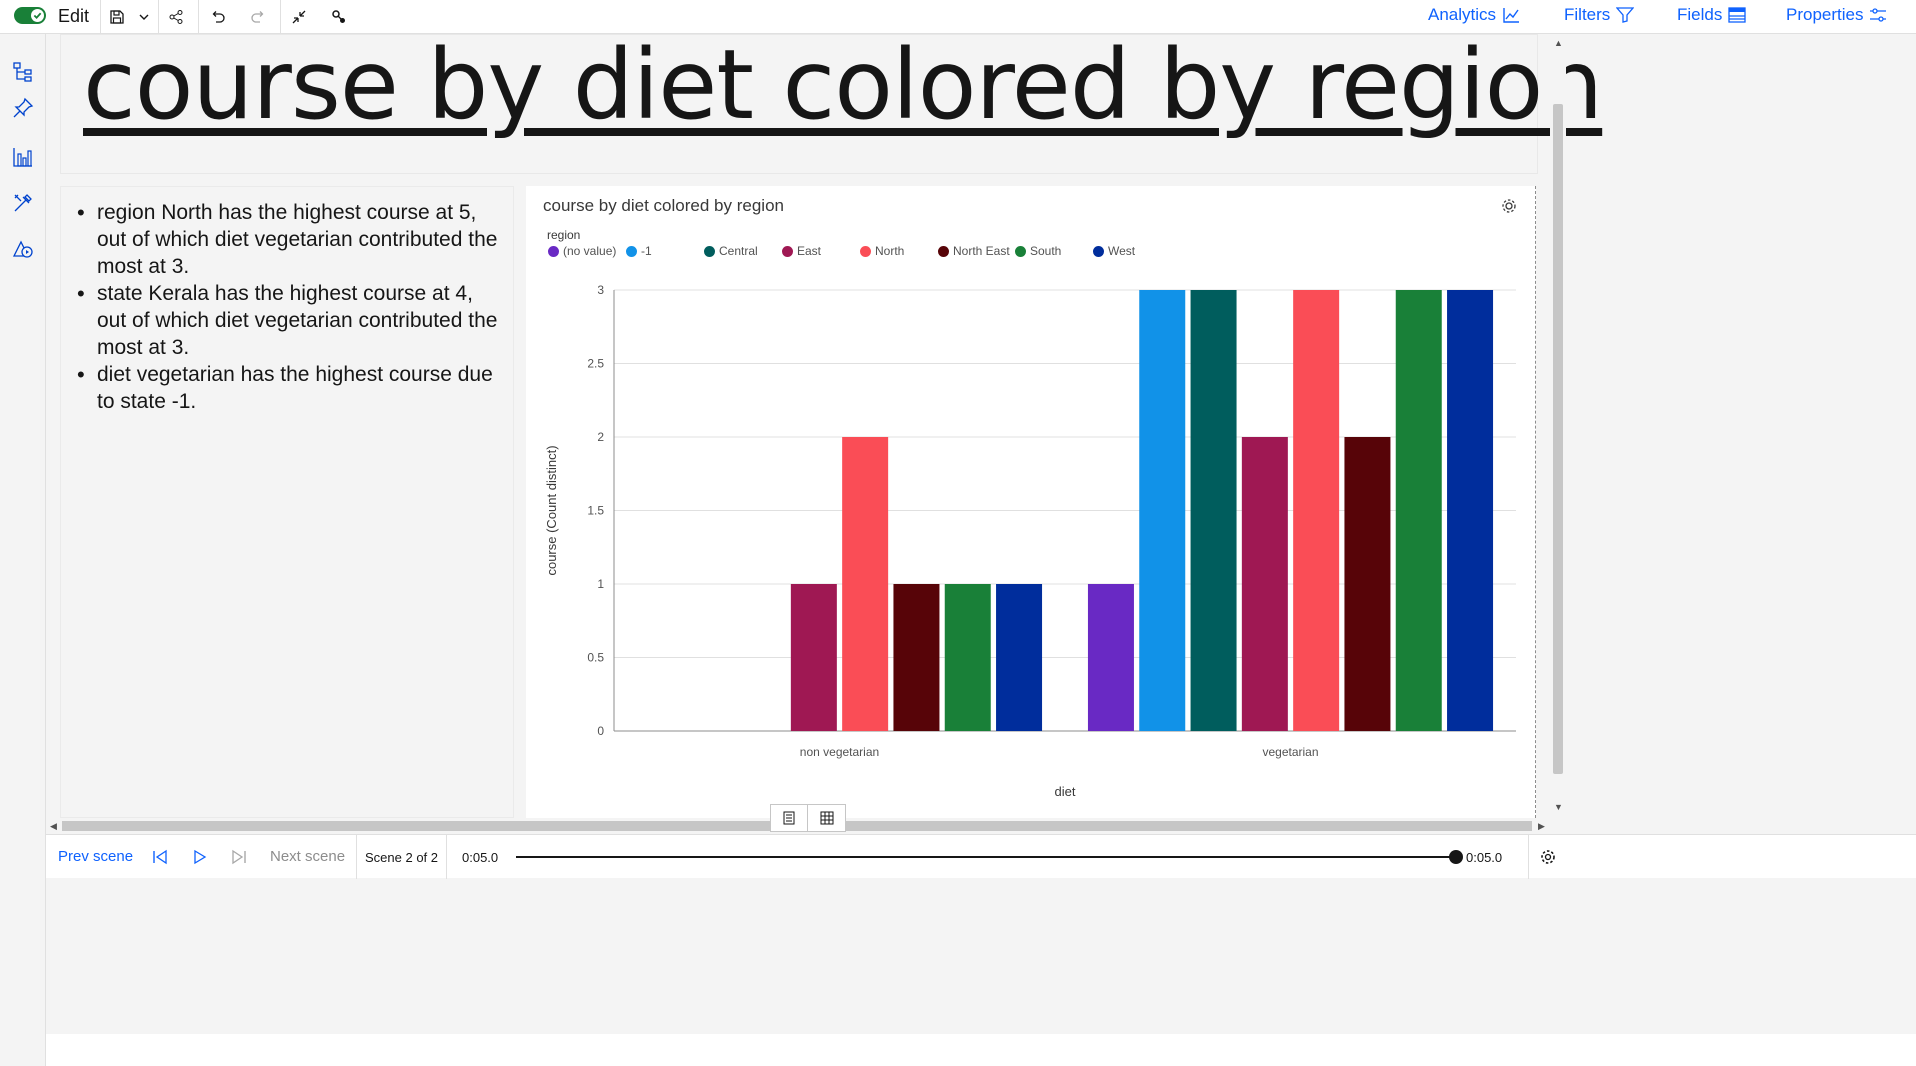 The height and width of the screenshot is (1066, 1916). What do you see at coordinates (989, 857) in the screenshot?
I see `timeline-track` at bounding box center [989, 857].